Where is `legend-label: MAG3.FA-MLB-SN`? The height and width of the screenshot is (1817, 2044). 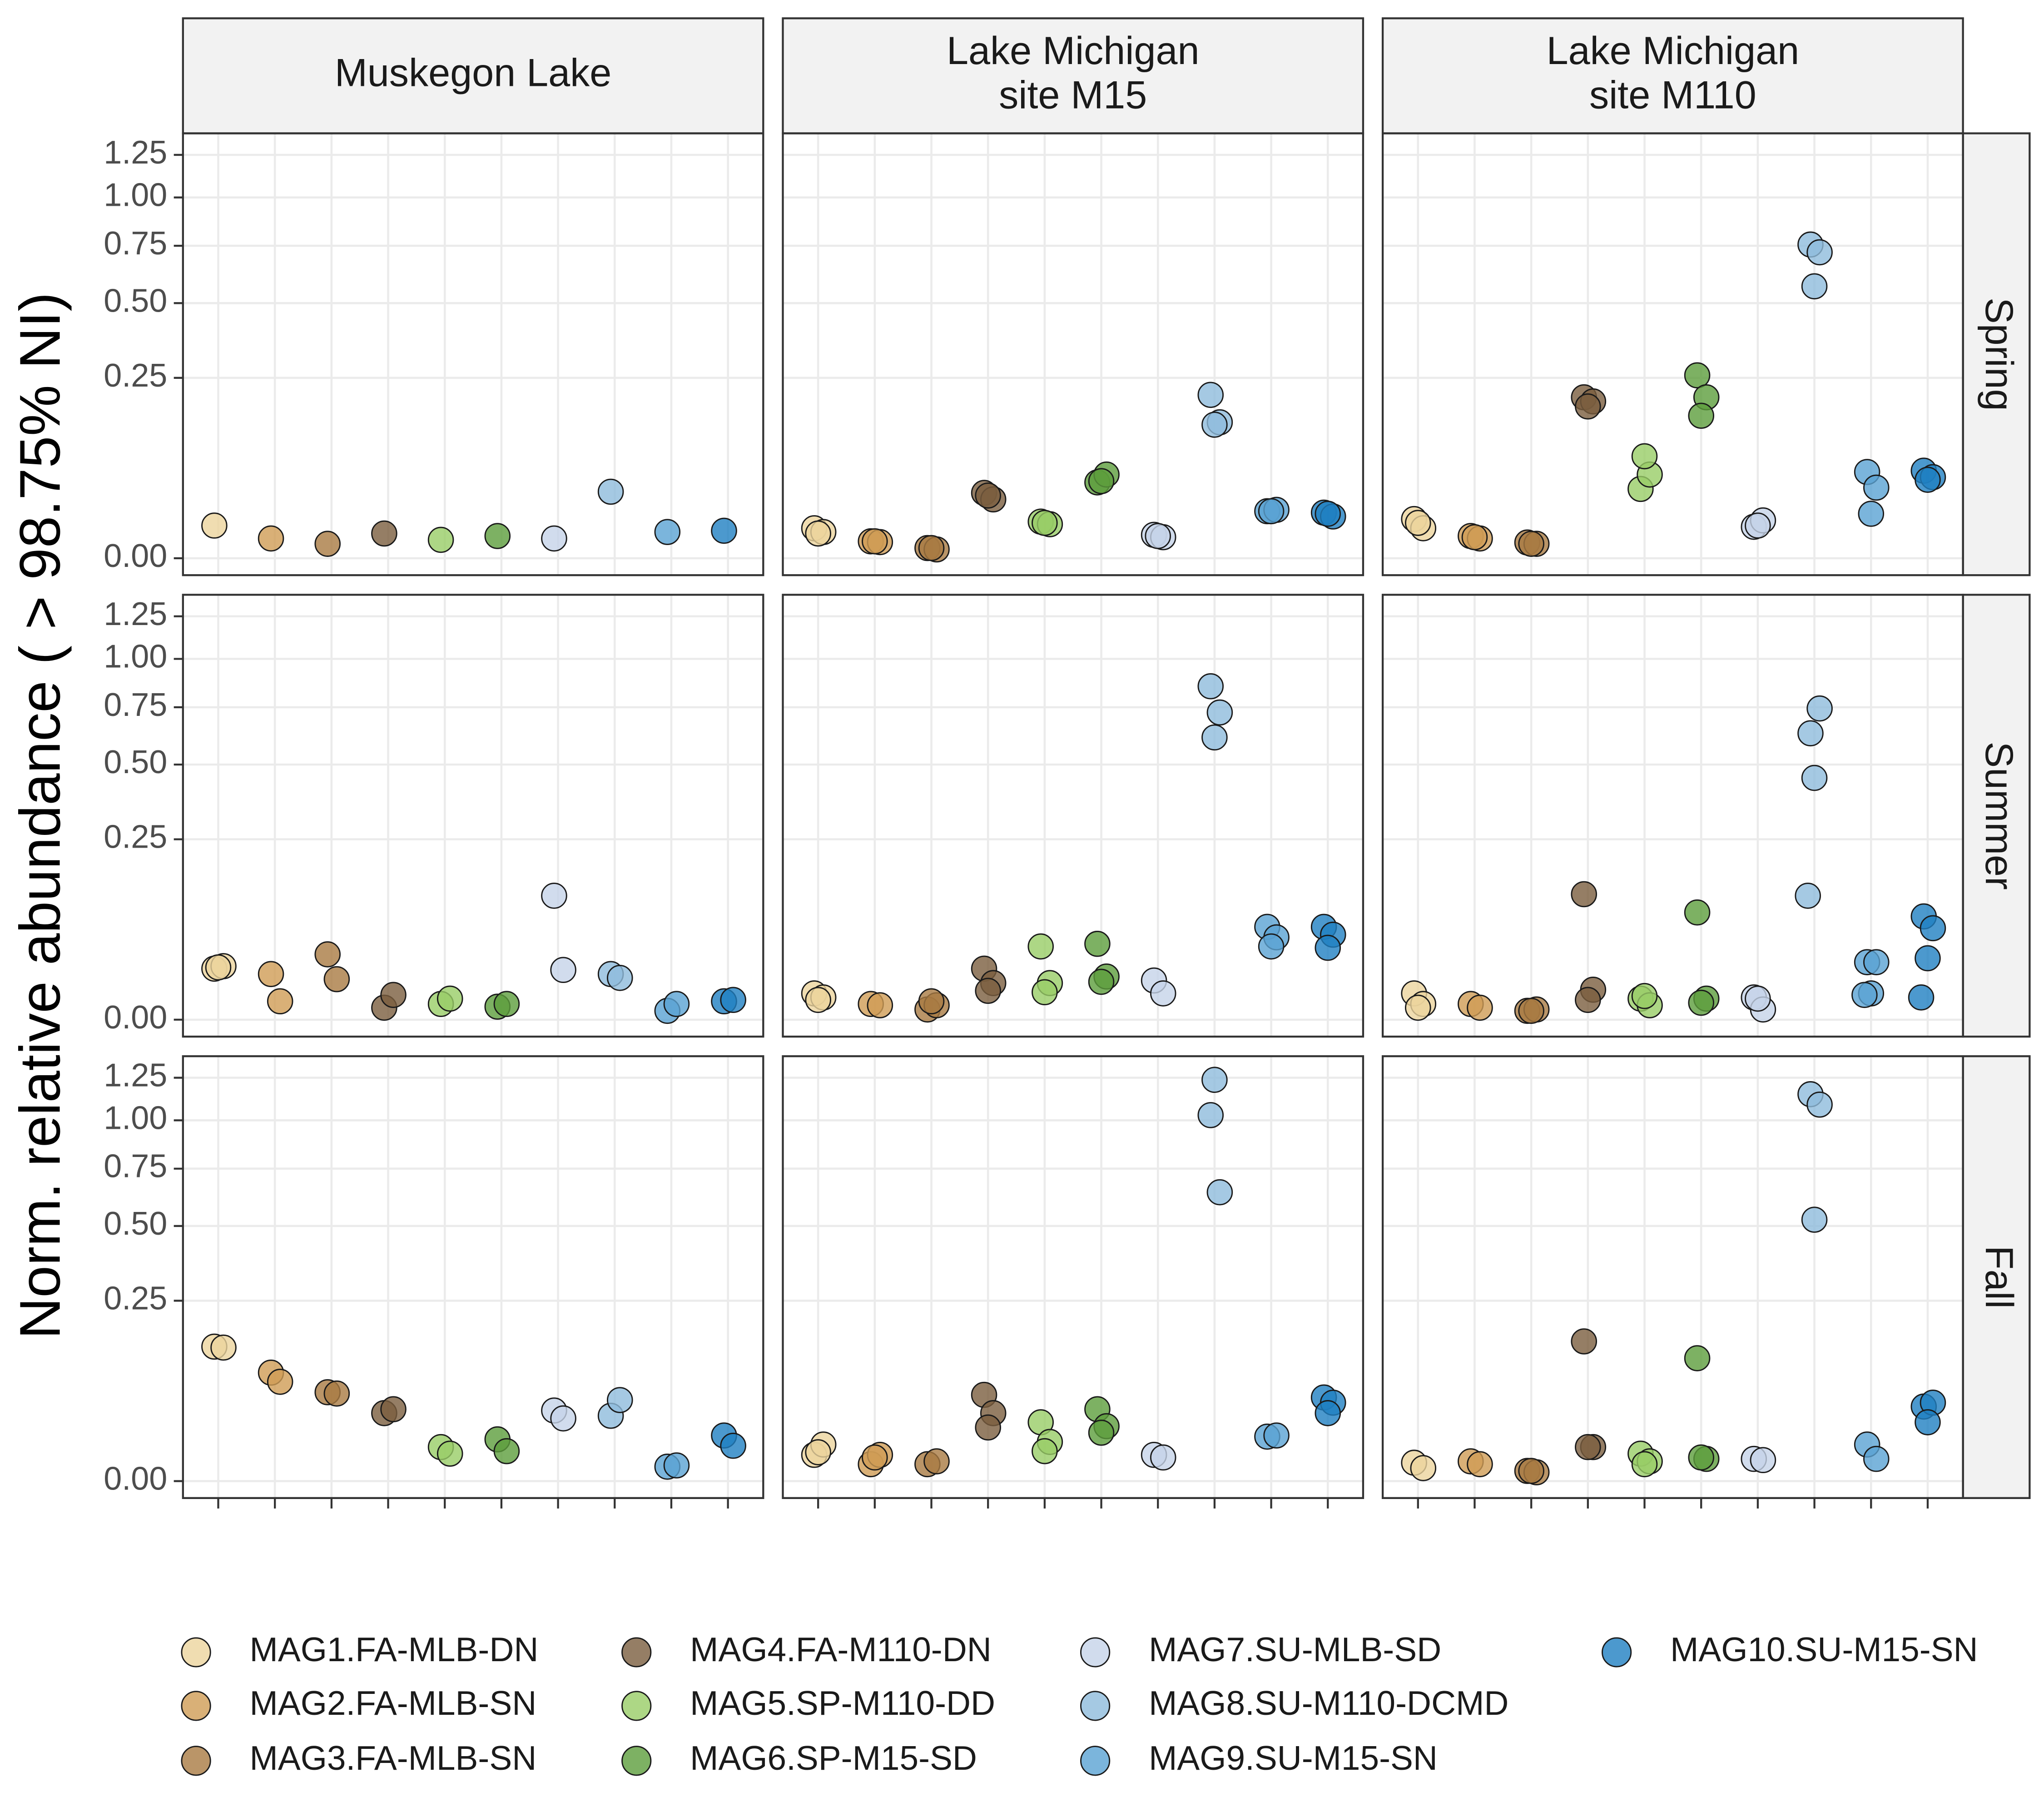 legend-label: MAG3.FA-MLB-SN is located at coordinates (394, 1758).